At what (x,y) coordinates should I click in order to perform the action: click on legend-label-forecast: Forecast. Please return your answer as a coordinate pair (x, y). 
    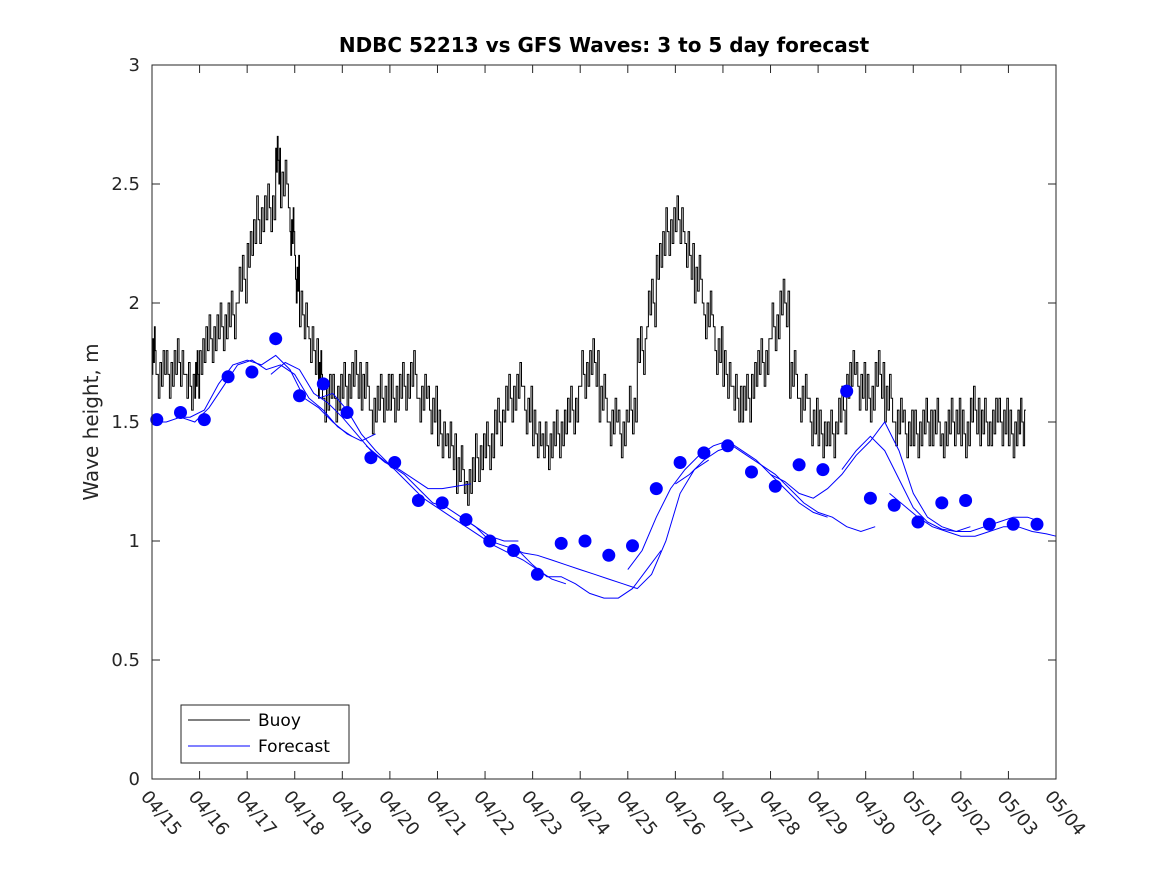
    Looking at the image, I should click on (294, 747).